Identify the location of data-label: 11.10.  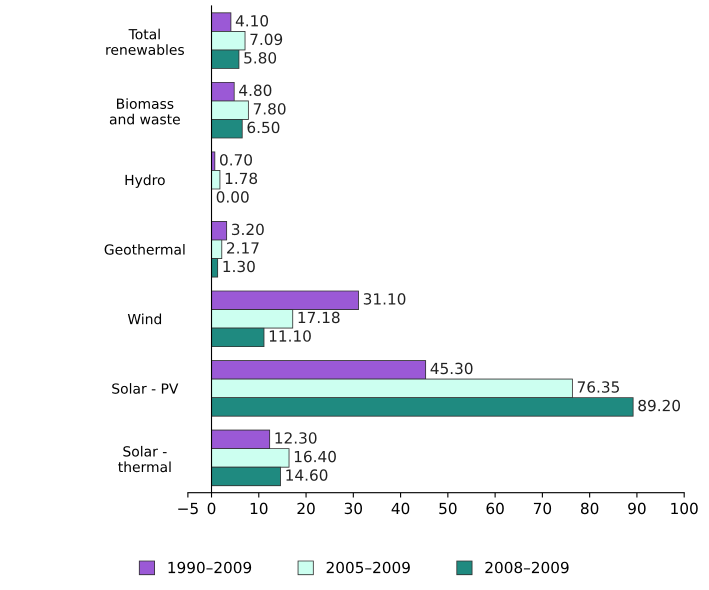
(290, 336).